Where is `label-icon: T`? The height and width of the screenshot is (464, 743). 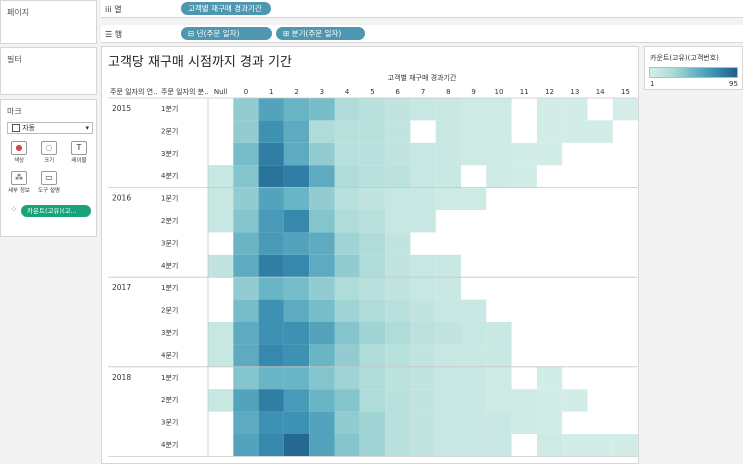 label-icon: T is located at coordinates (79, 148).